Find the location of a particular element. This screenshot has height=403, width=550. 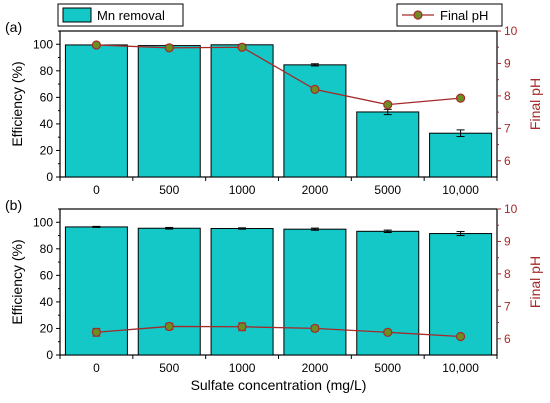

legend-swatch-bar is located at coordinates (77, 15).